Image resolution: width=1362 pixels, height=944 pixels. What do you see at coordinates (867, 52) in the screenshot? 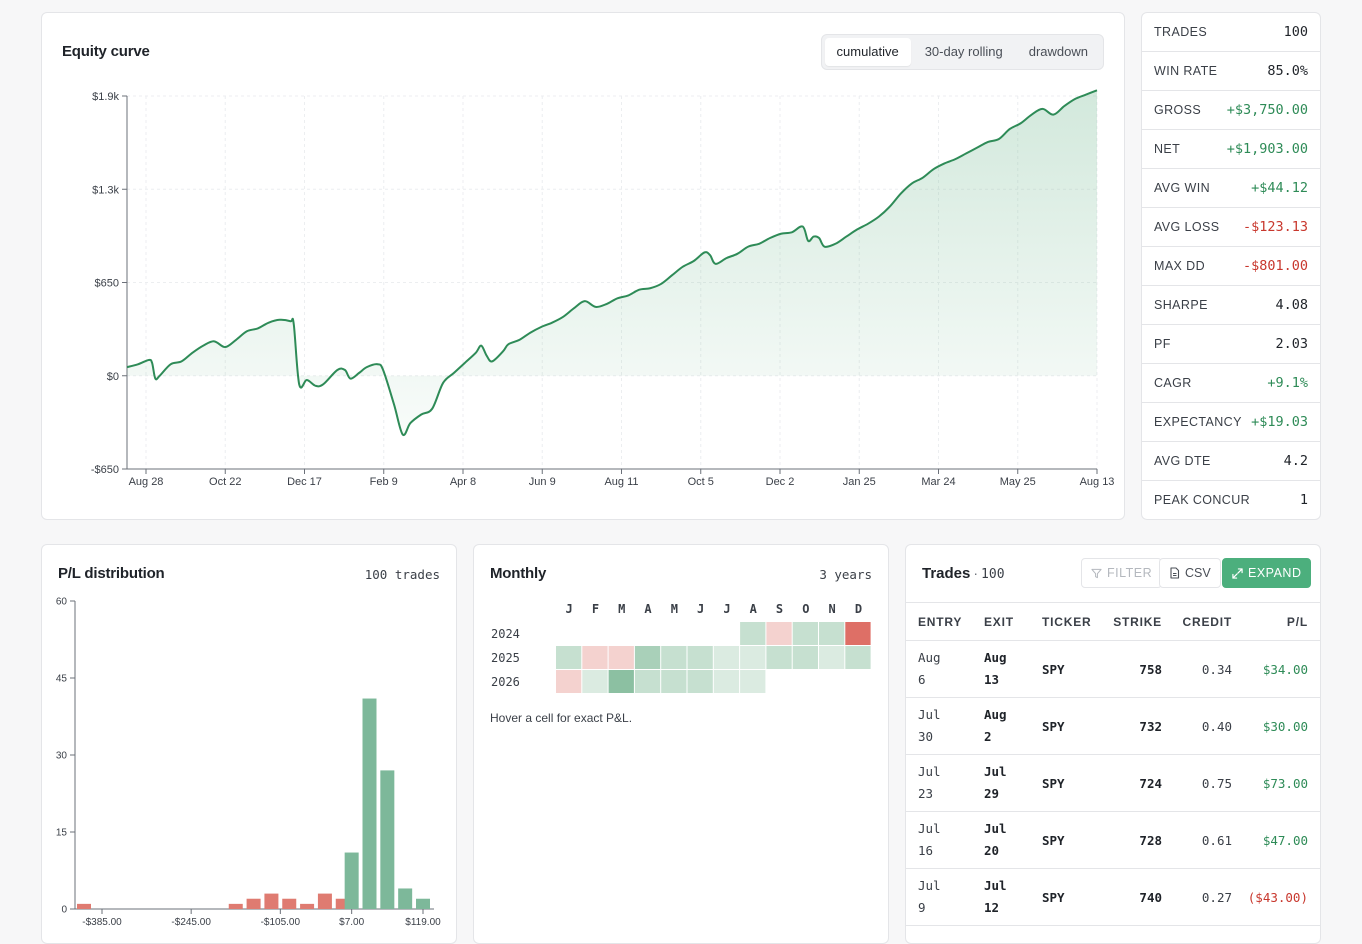
I see `tab-cumulative: cumulative` at bounding box center [867, 52].